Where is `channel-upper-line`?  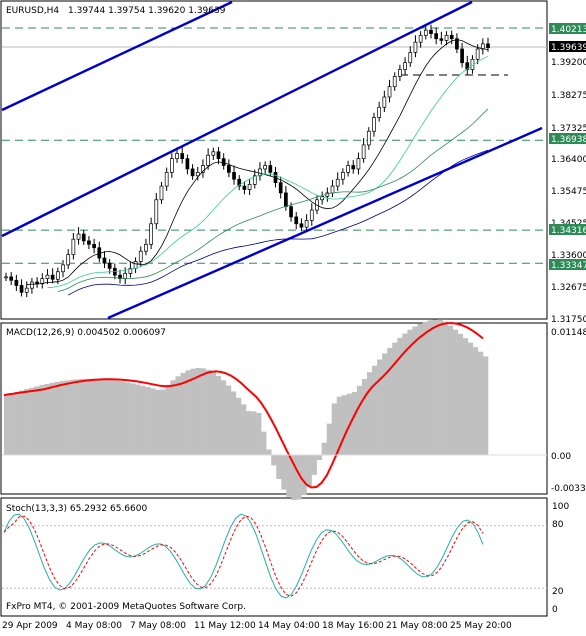 channel-upper-line is located at coordinates (117, 56).